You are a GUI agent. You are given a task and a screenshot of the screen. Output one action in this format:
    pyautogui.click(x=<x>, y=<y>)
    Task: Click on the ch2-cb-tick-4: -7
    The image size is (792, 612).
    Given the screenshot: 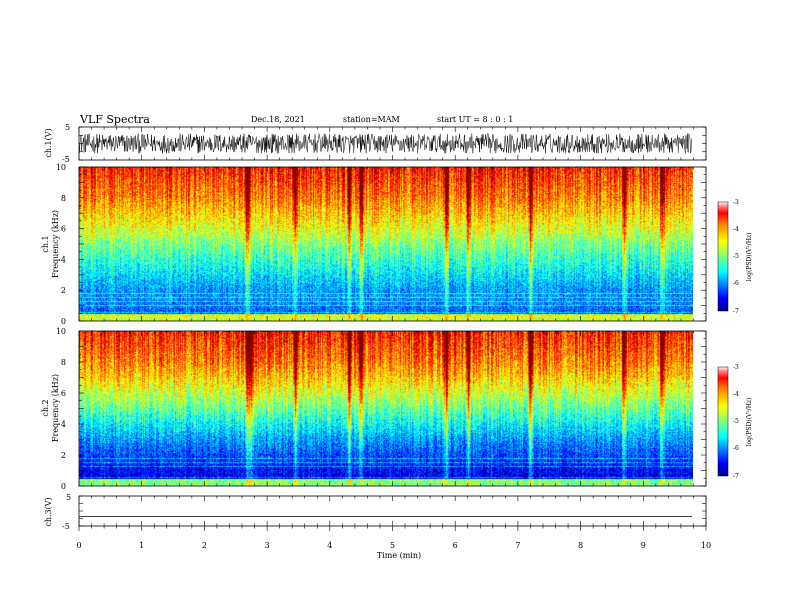 What is the action you would take?
    pyautogui.click(x=736, y=476)
    